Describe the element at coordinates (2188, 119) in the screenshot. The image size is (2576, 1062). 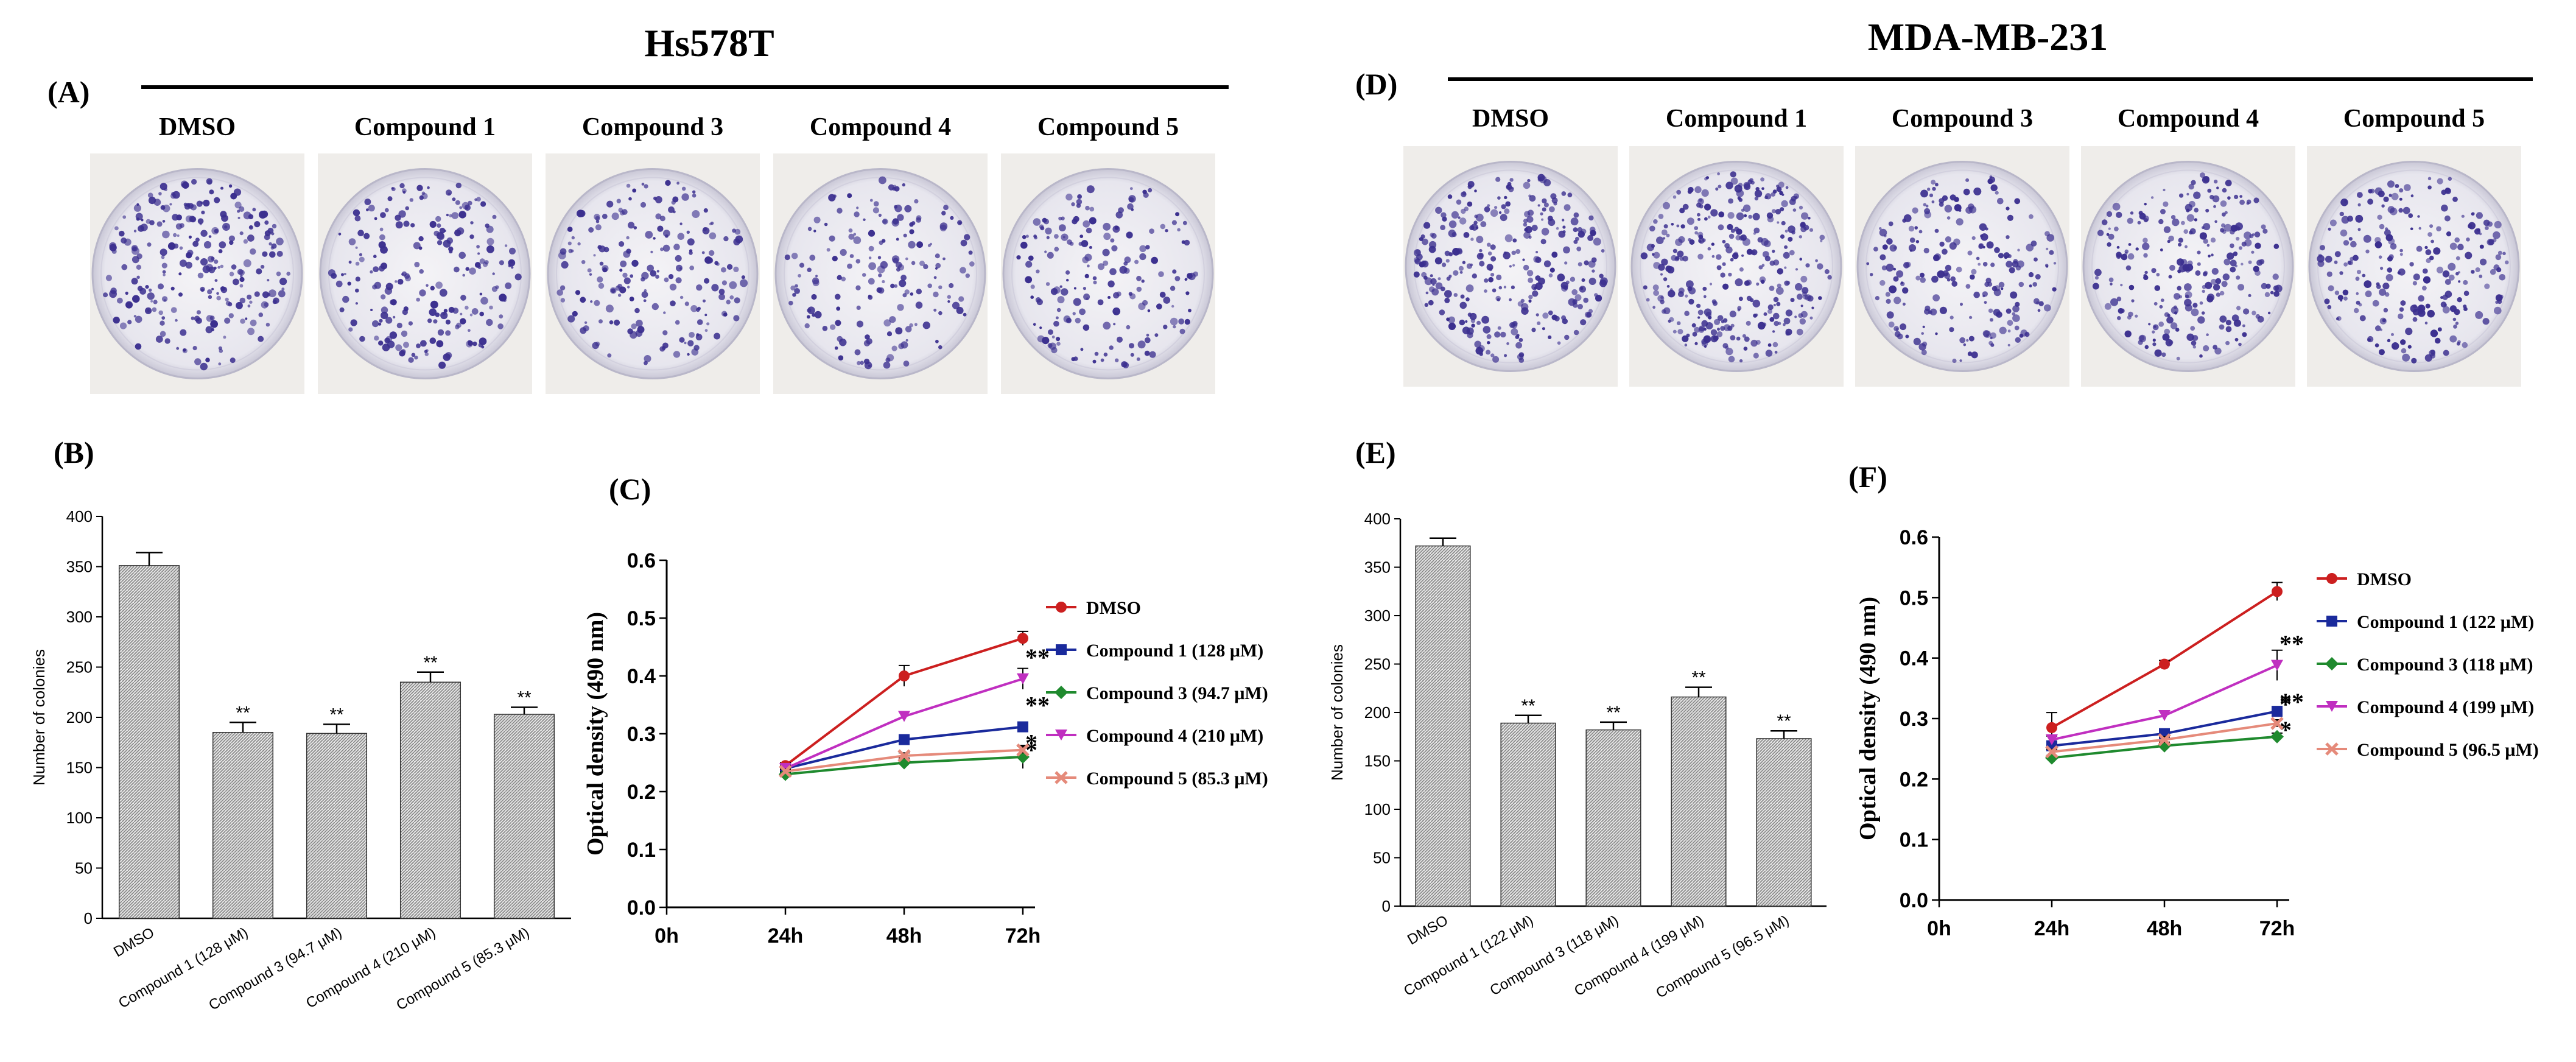
I see `plate-label-mda-3: Compound 4` at that location.